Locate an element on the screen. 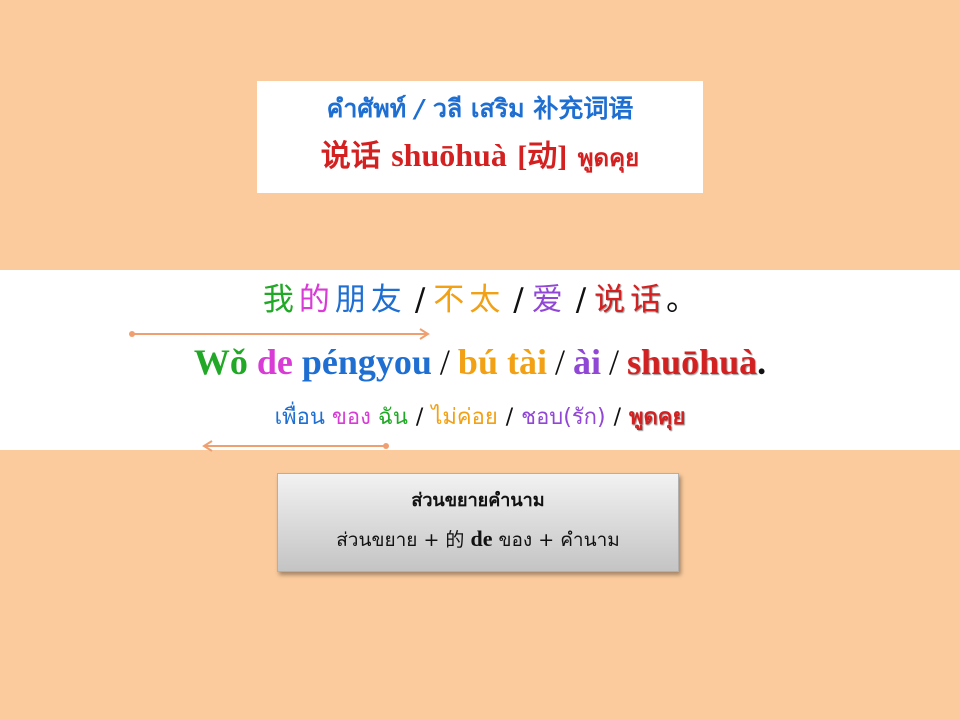 The image size is (960, 720). cn-butai: 不太 is located at coordinates (469, 300).